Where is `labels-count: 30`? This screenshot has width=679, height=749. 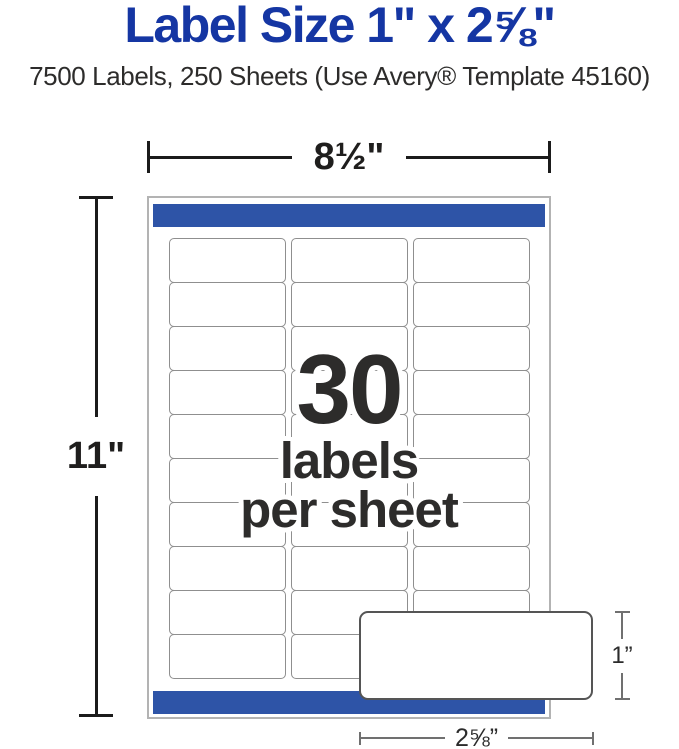
labels-count: 30 is located at coordinates (349, 389).